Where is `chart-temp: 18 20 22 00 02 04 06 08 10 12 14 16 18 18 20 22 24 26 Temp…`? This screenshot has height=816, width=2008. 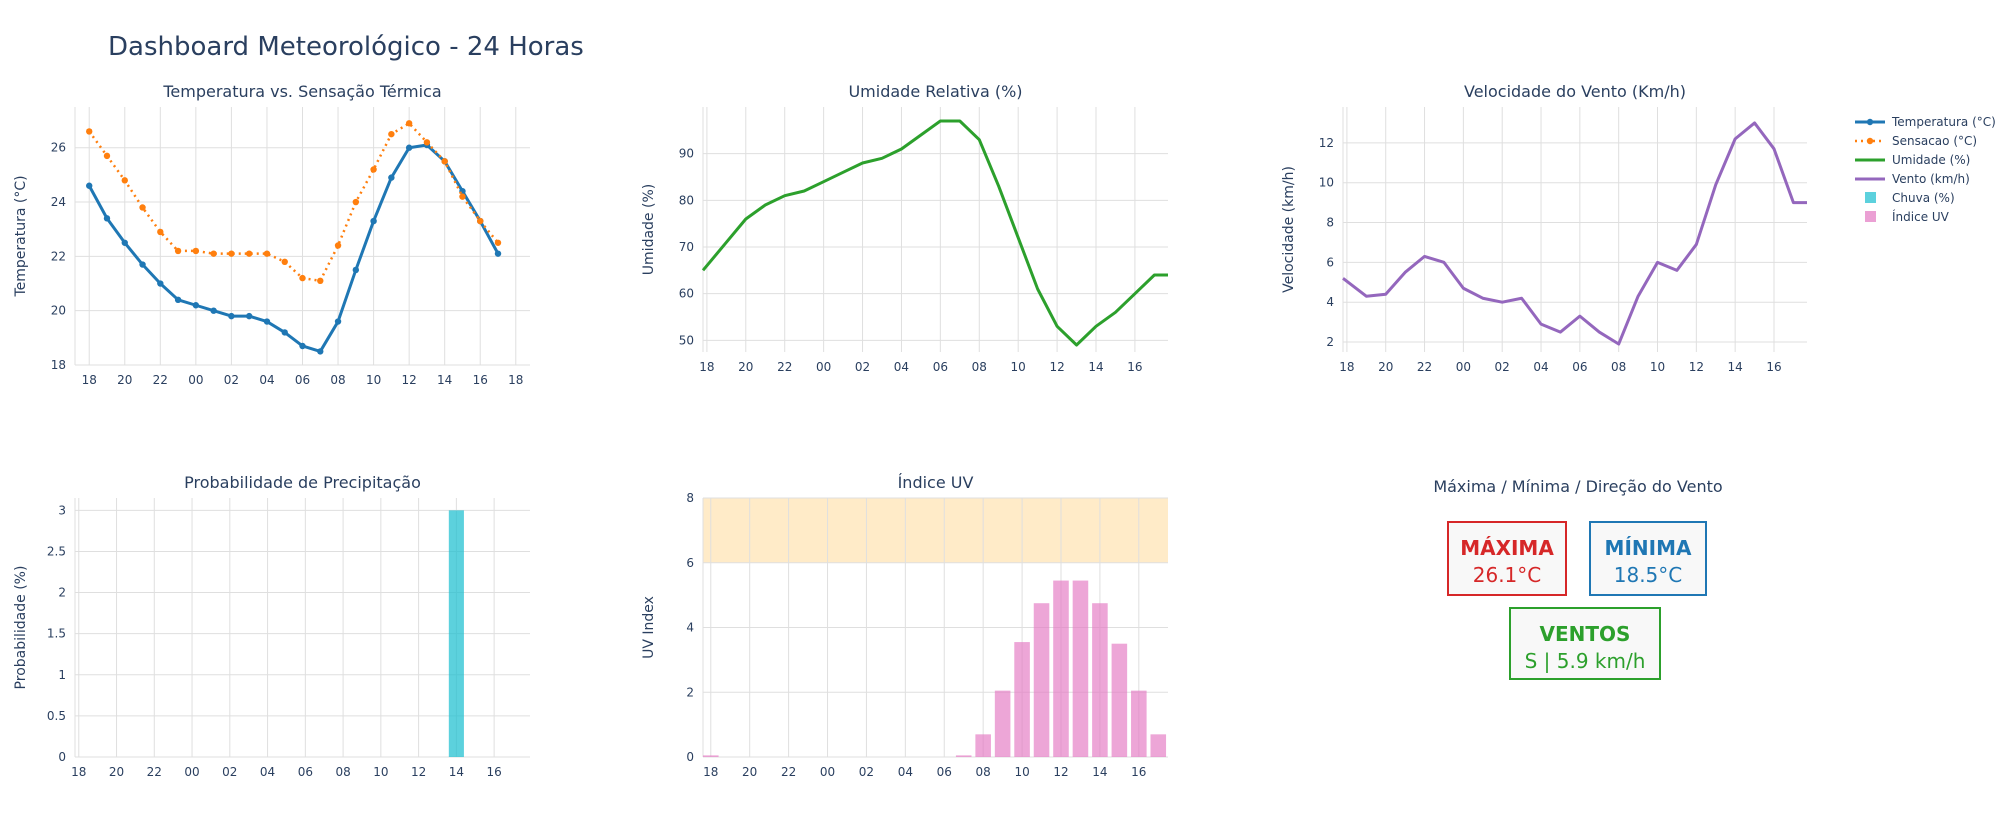 chart-temp: 18 20 22 00 02 04 06 08 10 12 14 16 18 18 20 22 24 26 Temp… is located at coordinates (271, 234).